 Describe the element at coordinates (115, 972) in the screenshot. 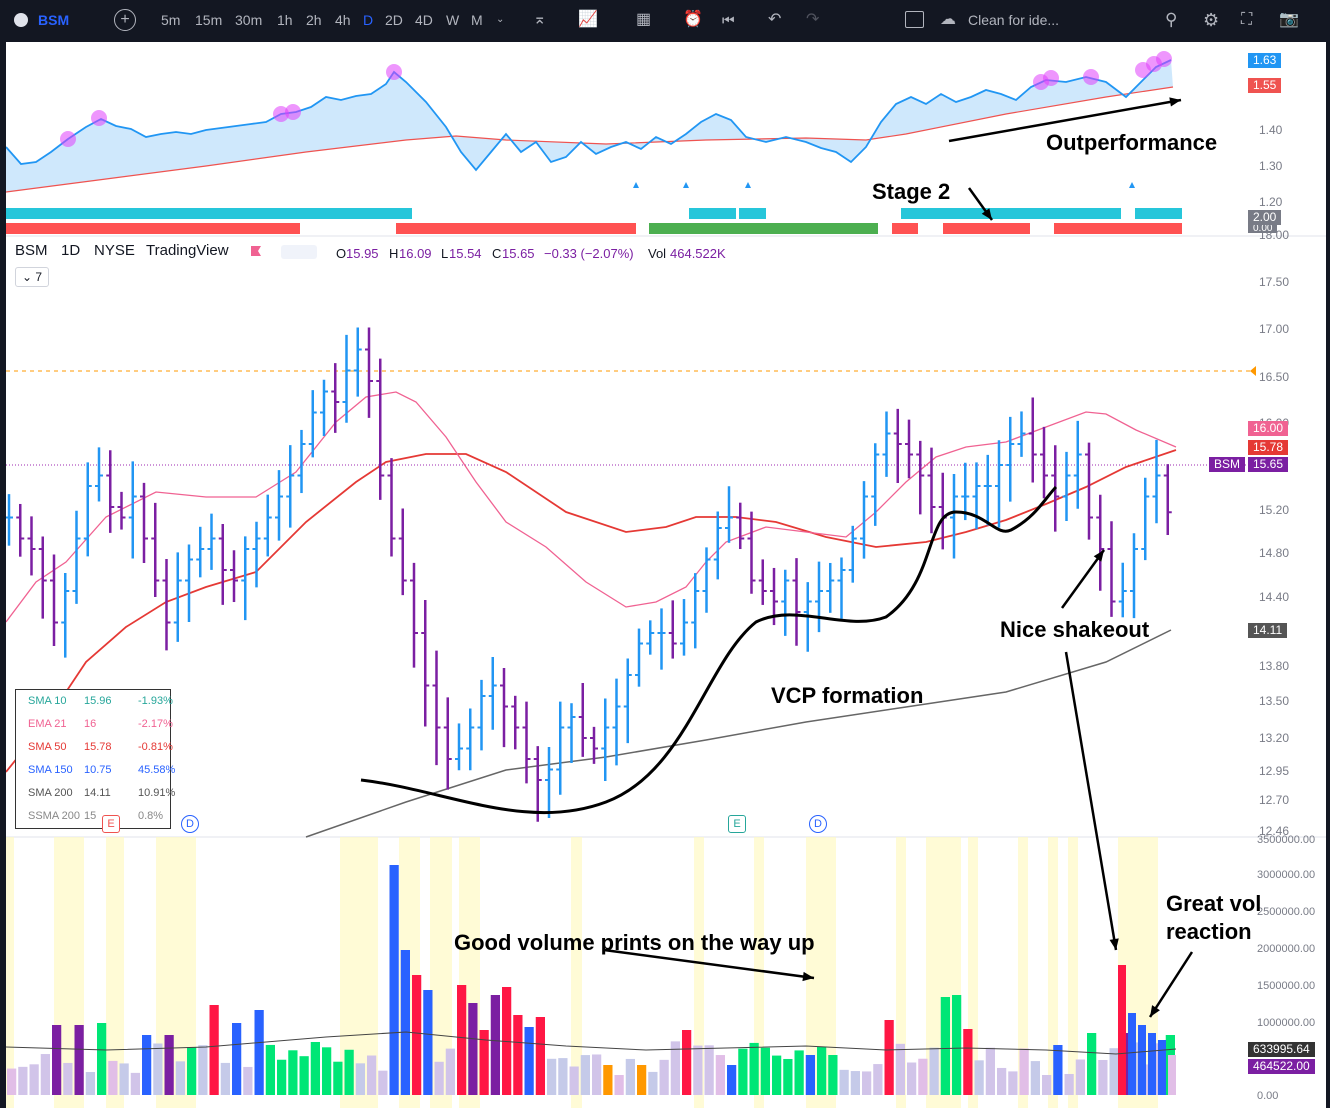

I see `volume-highlight` at that location.